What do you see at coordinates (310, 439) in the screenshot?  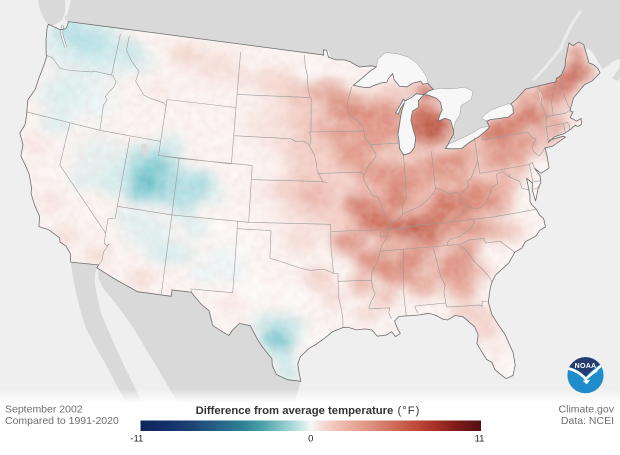 I see `svg-text: 0` at bounding box center [310, 439].